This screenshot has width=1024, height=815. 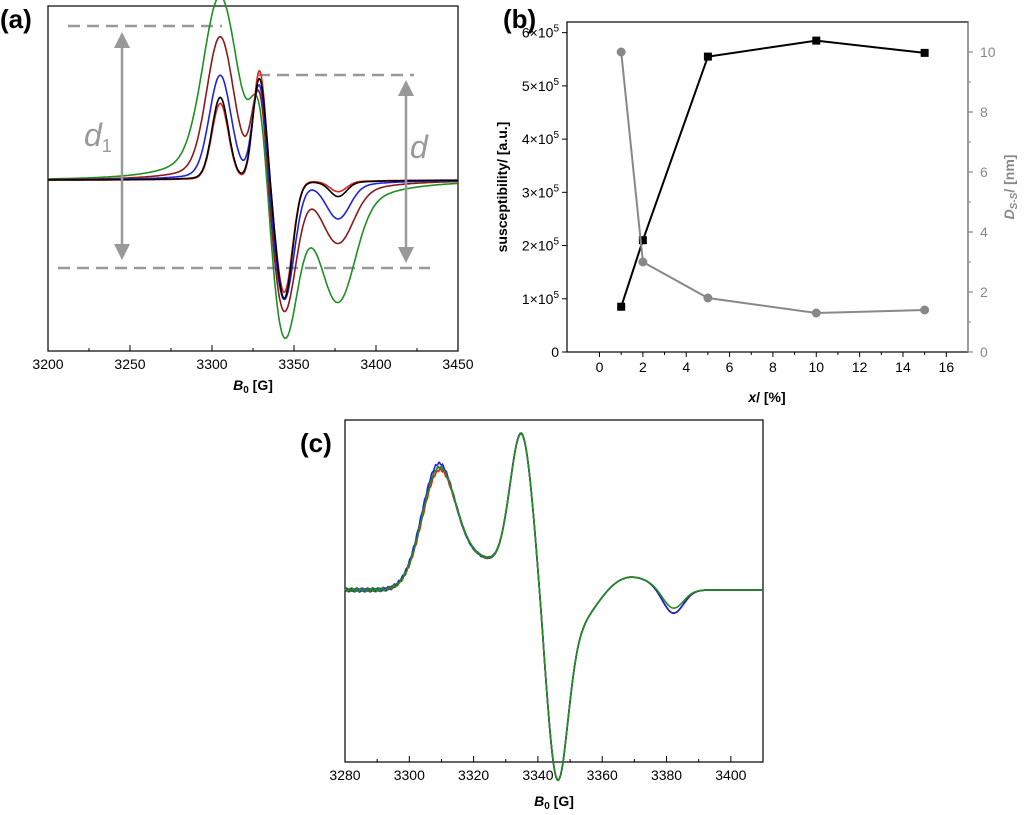 What do you see at coordinates (984, 112) in the screenshot?
I see `panel-b-yright-tick-label: 8` at bounding box center [984, 112].